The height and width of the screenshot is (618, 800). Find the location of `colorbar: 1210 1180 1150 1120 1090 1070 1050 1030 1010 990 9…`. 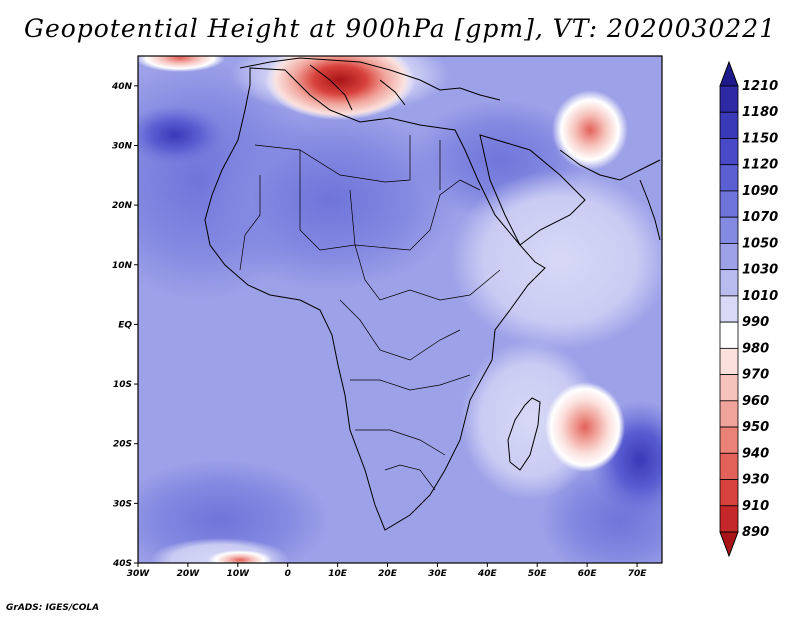

colorbar: 1210 1180 1150 1120 1090 1070 1050 1030 1010 990 9… is located at coordinates (748, 309).